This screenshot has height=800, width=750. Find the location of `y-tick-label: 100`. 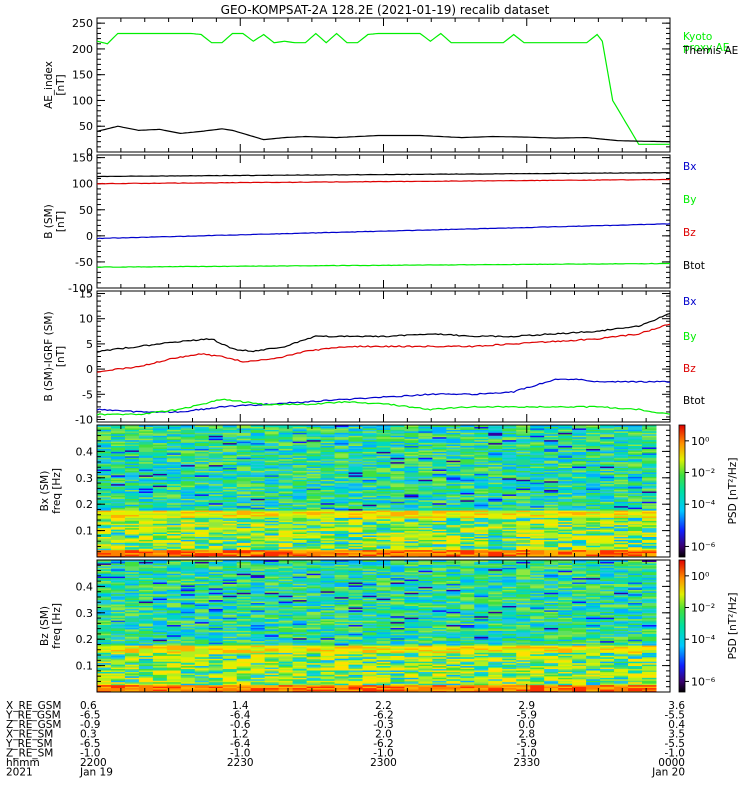

y-tick-label: 100 is located at coordinates (82, 184).